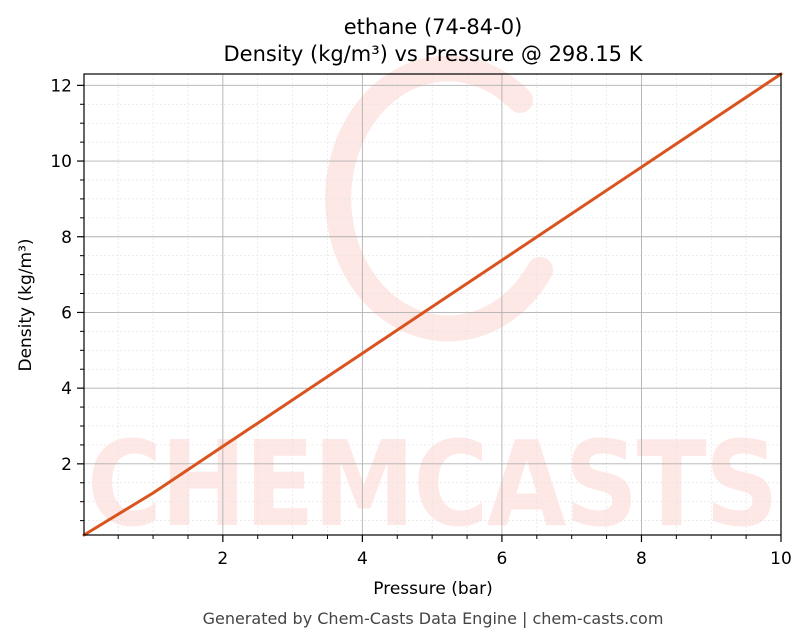  What do you see at coordinates (66, 238) in the screenshot?
I see `y-tick-label: 8` at bounding box center [66, 238].